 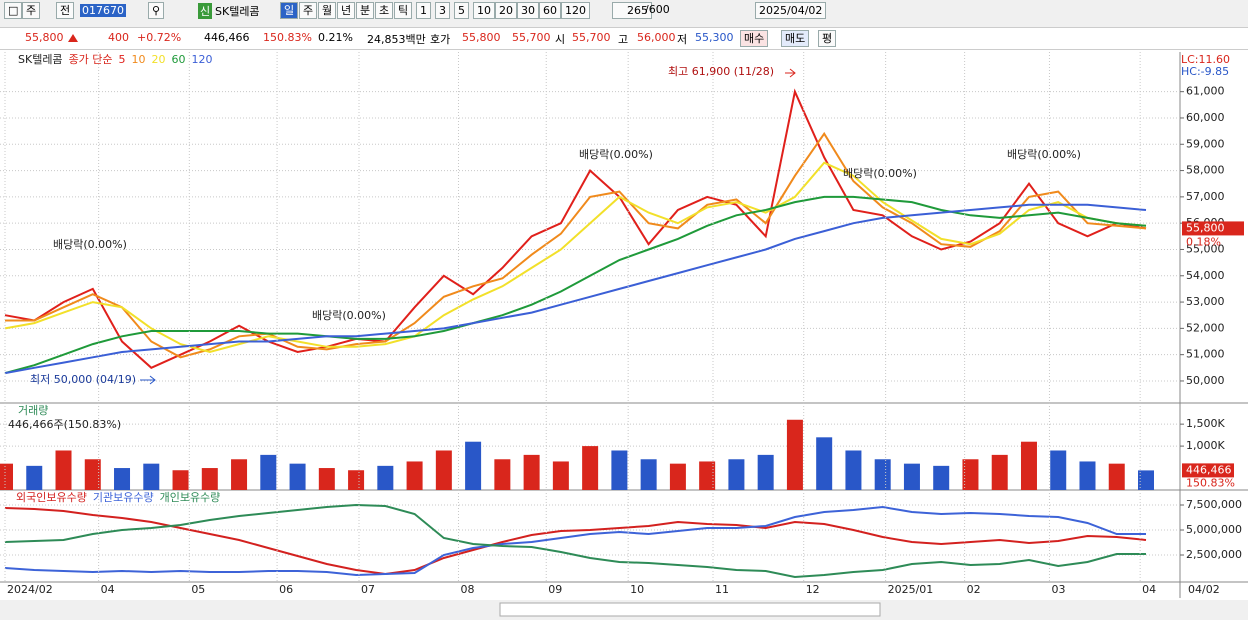 I want to click on x-tick-label: 04, so click(x=1149, y=589).